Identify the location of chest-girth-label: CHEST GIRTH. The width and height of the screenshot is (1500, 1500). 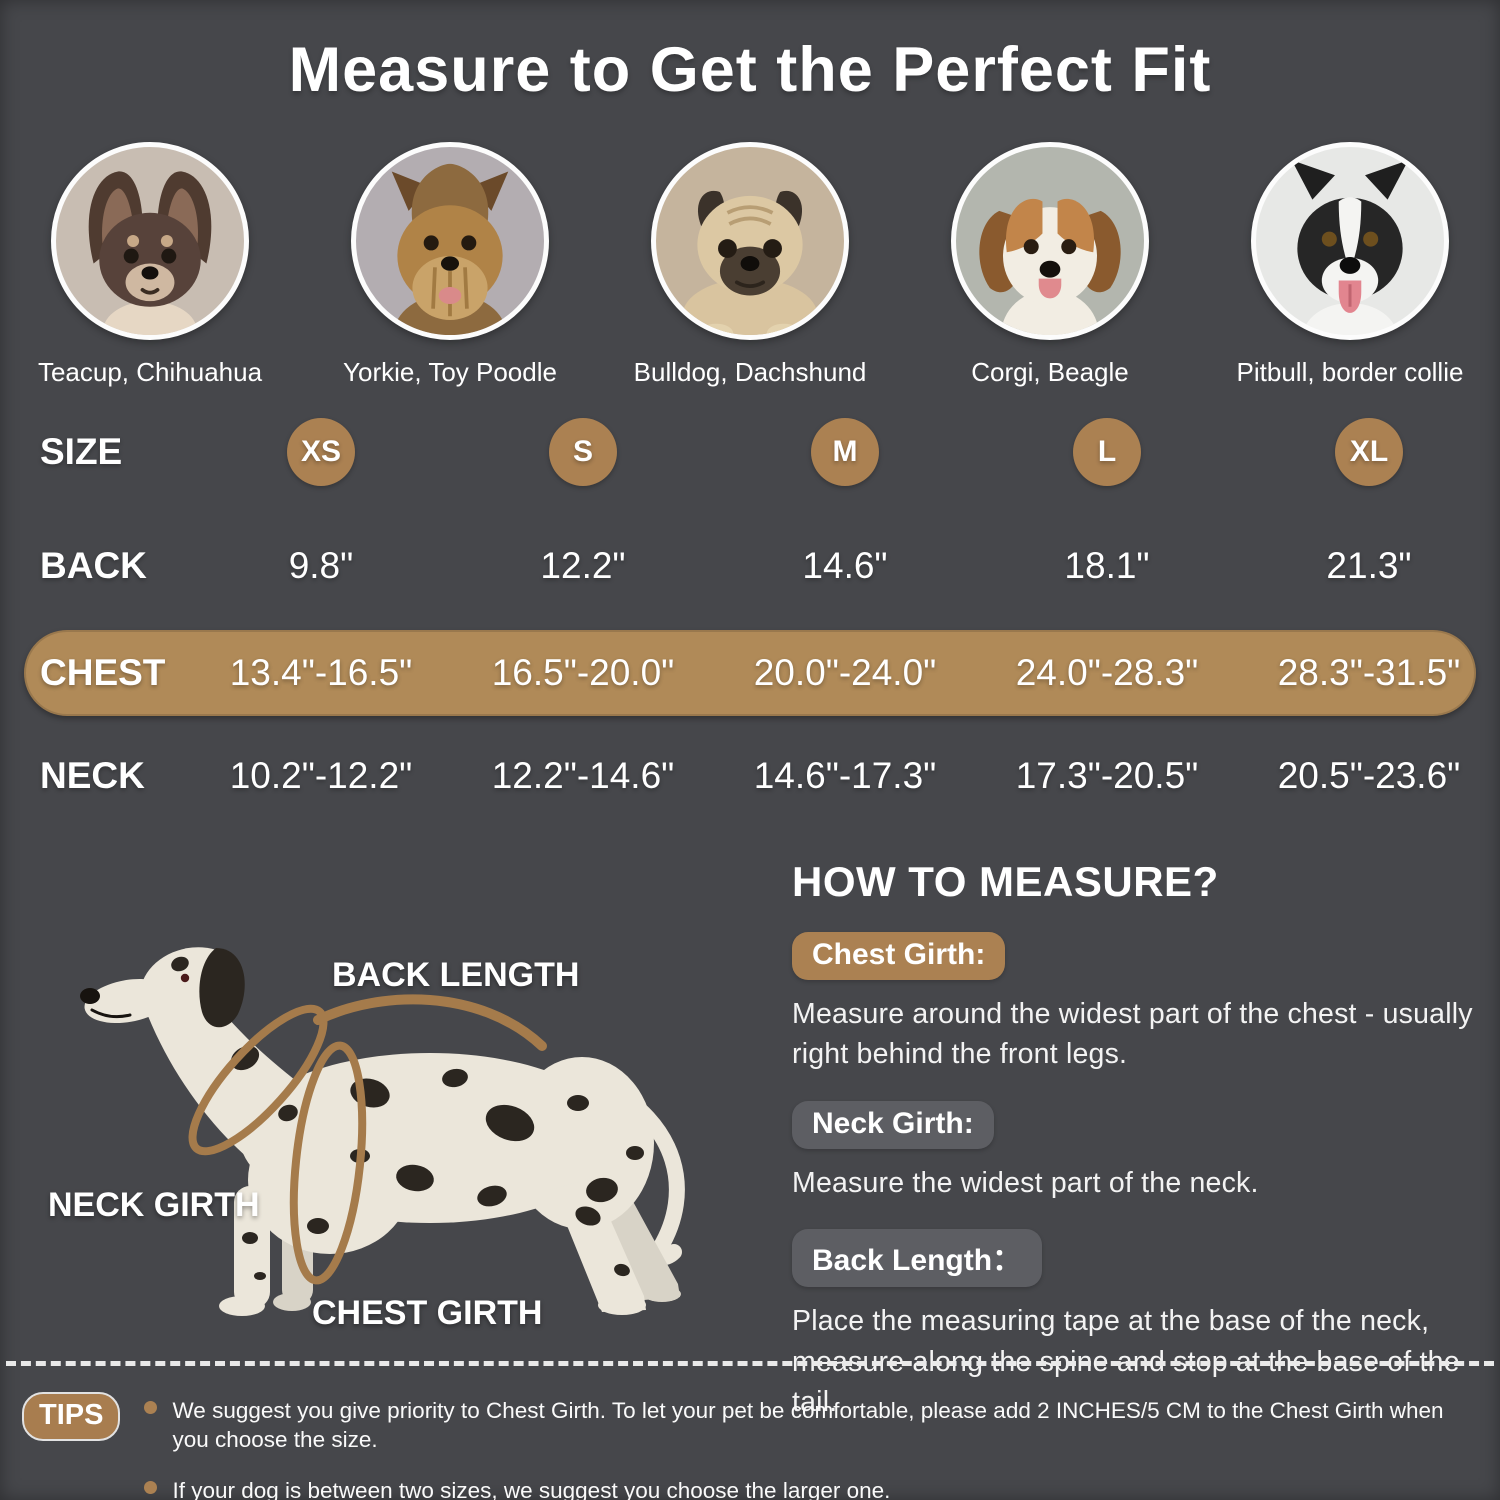
(427, 1313).